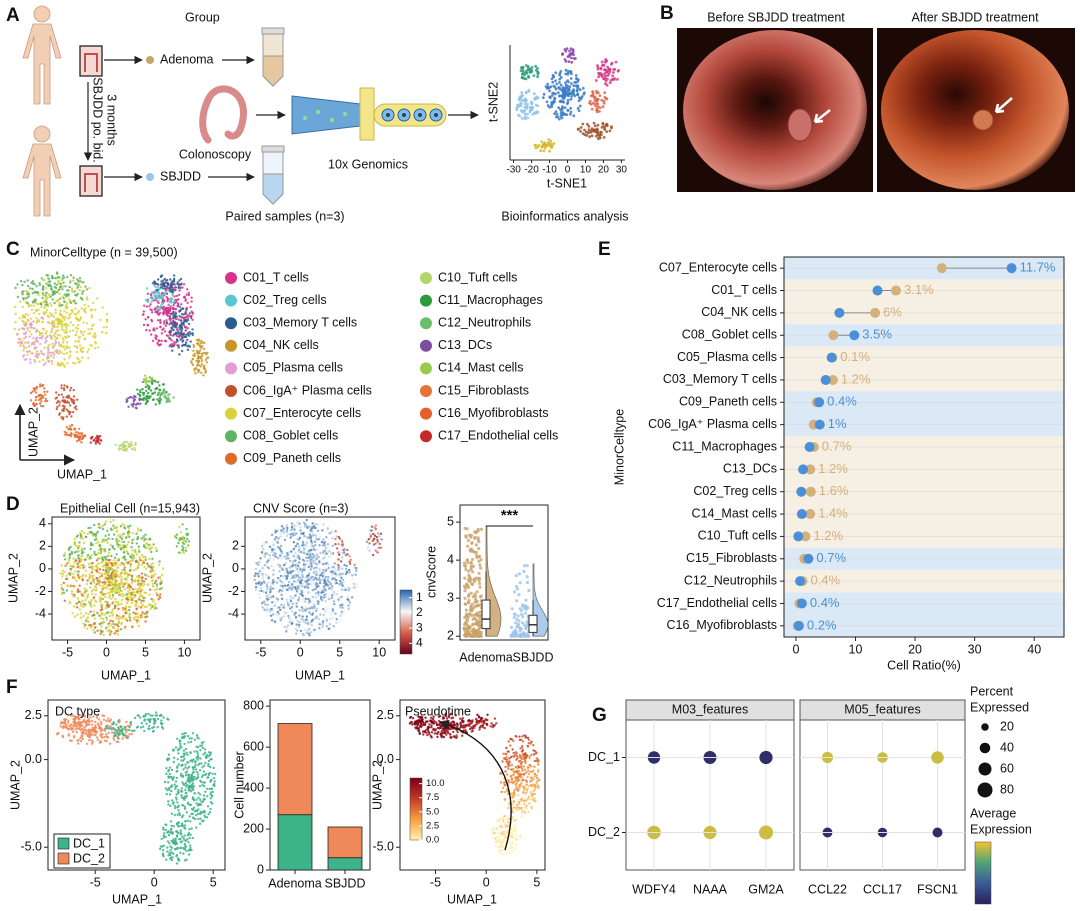  I want to click on legend-label: C14_Mast cells, so click(480, 368).